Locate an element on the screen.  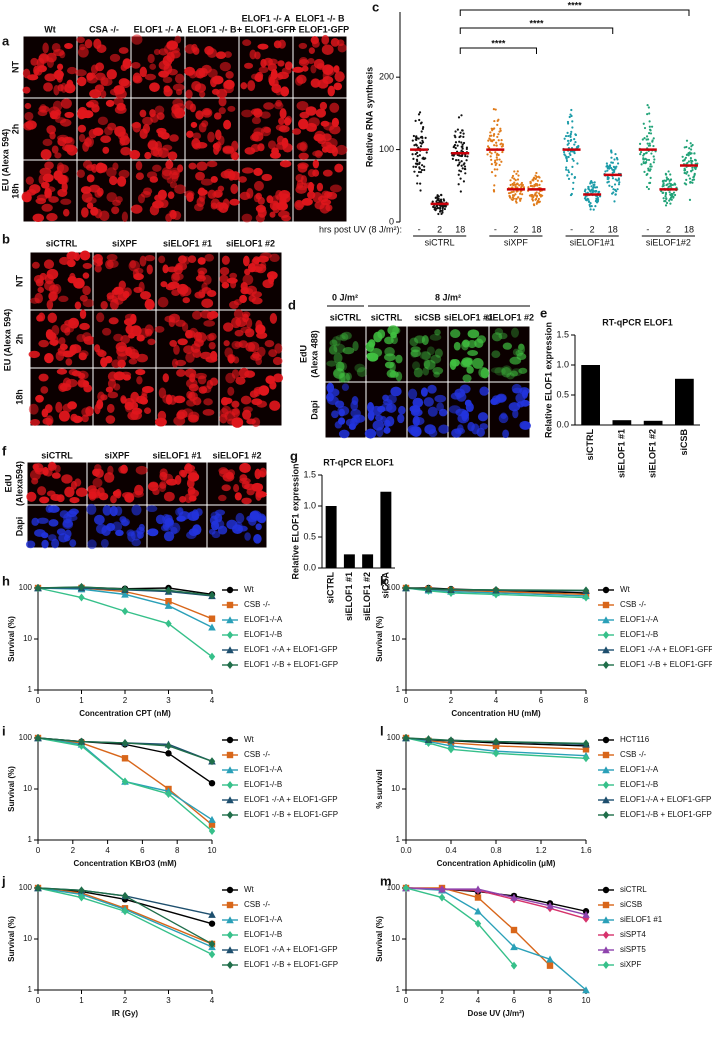
panel-letter: f is located at coordinates (4, 450).